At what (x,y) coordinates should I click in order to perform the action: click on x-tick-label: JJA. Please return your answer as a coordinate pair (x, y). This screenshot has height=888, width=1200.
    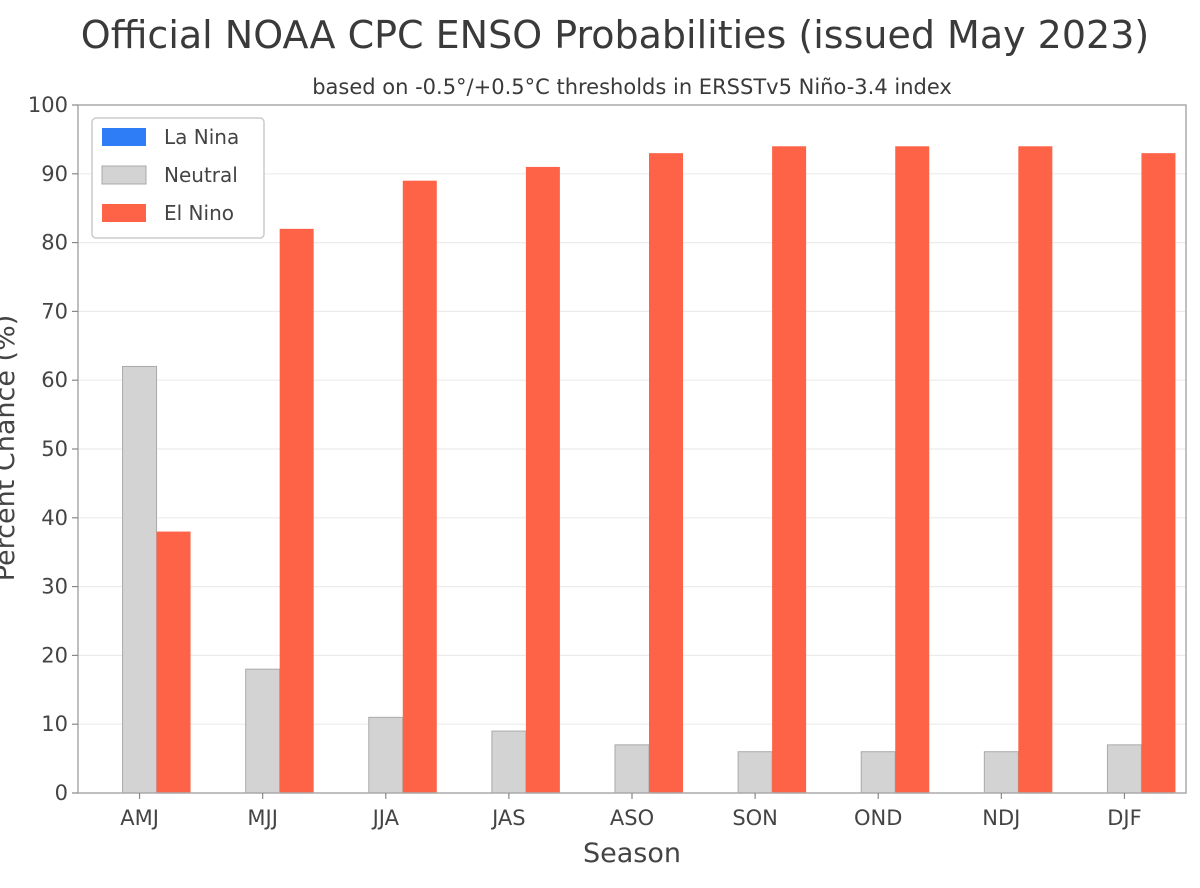
    Looking at the image, I should click on (385, 818).